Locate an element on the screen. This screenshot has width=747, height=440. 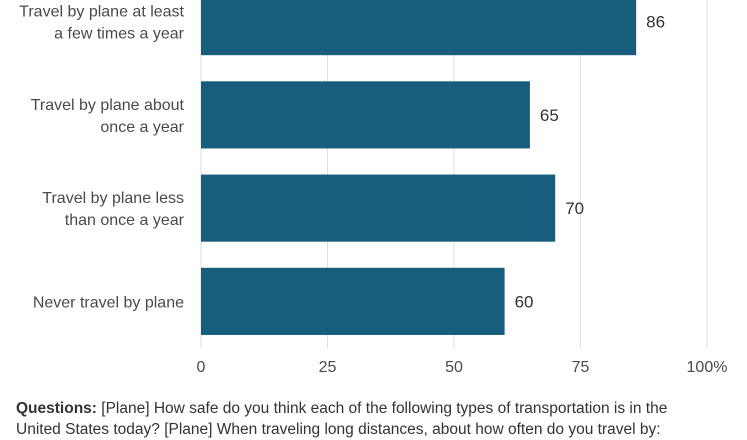
category-label: Travel by plane less is located at coordinates (113, 198).